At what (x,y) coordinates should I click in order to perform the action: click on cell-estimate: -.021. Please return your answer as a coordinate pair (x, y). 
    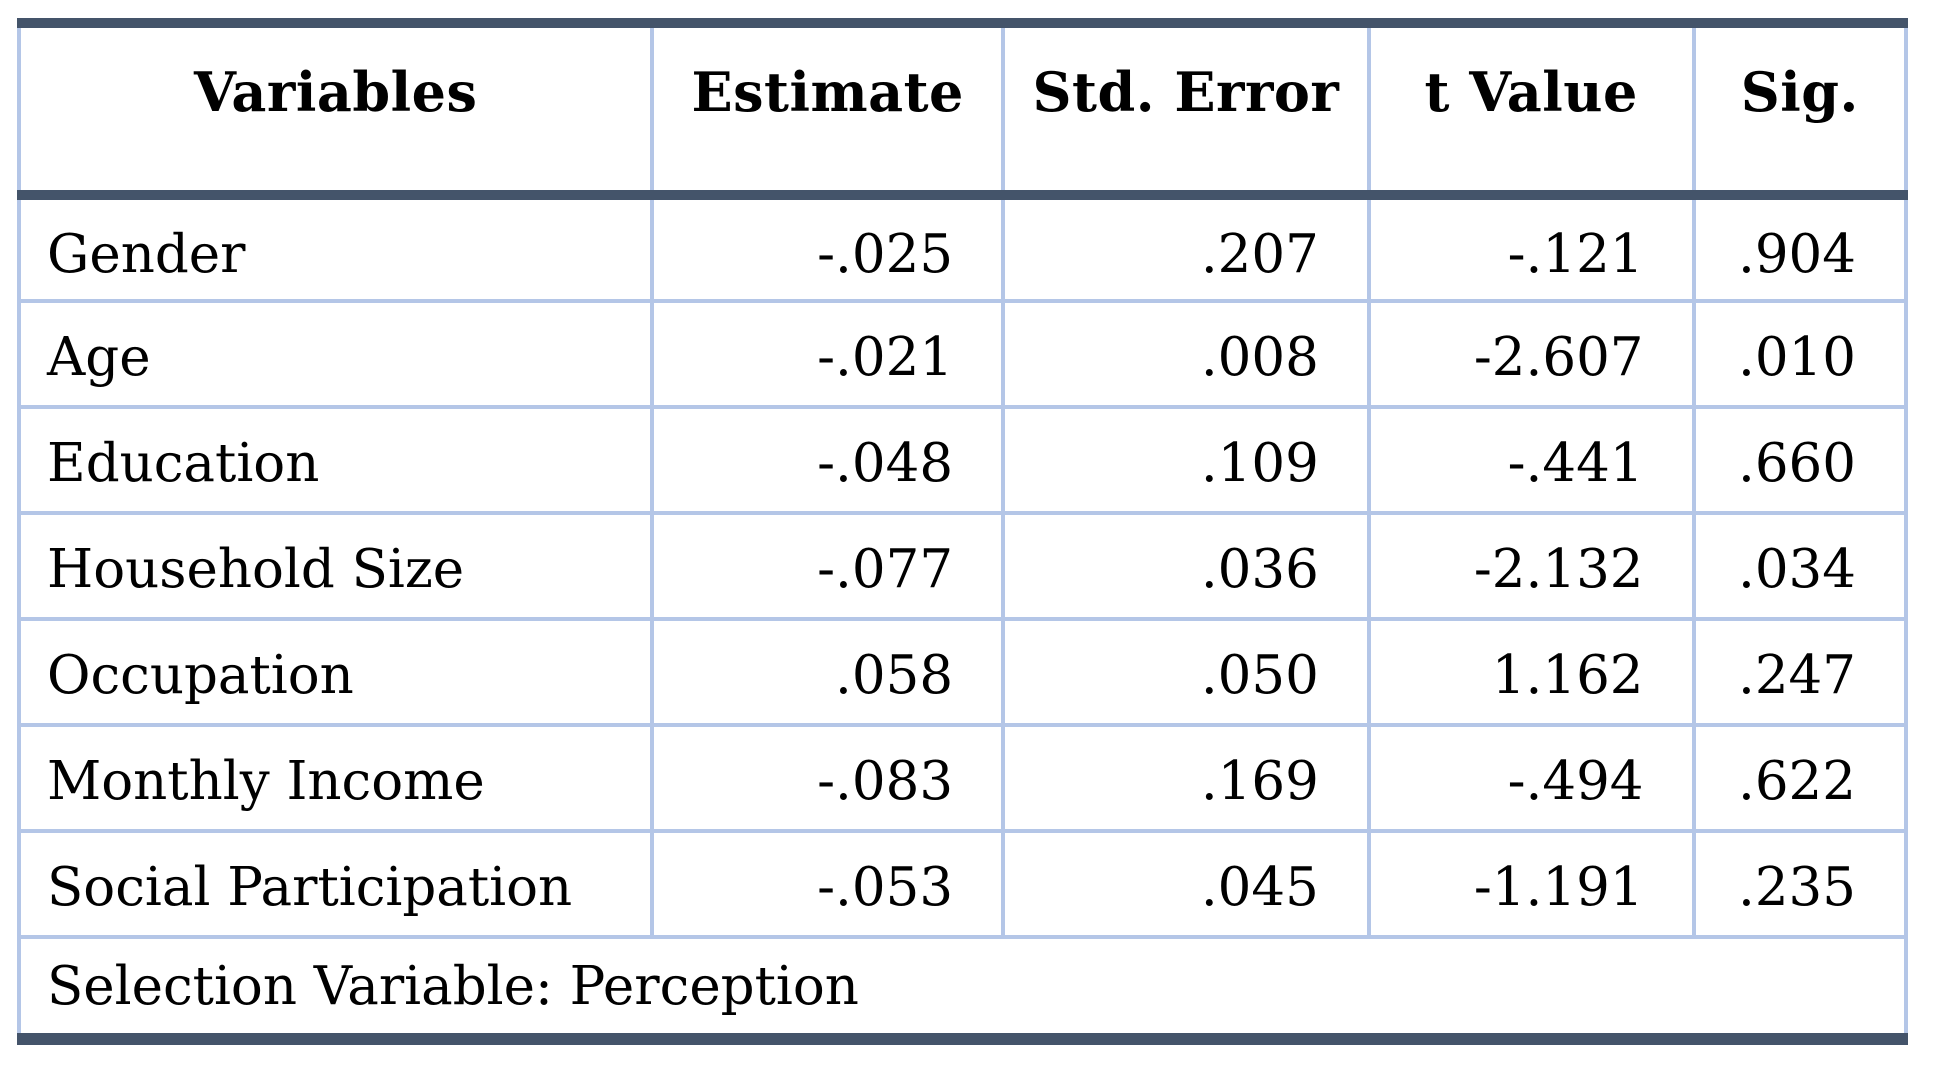
    Looking at the image, I should click on (829, 355).